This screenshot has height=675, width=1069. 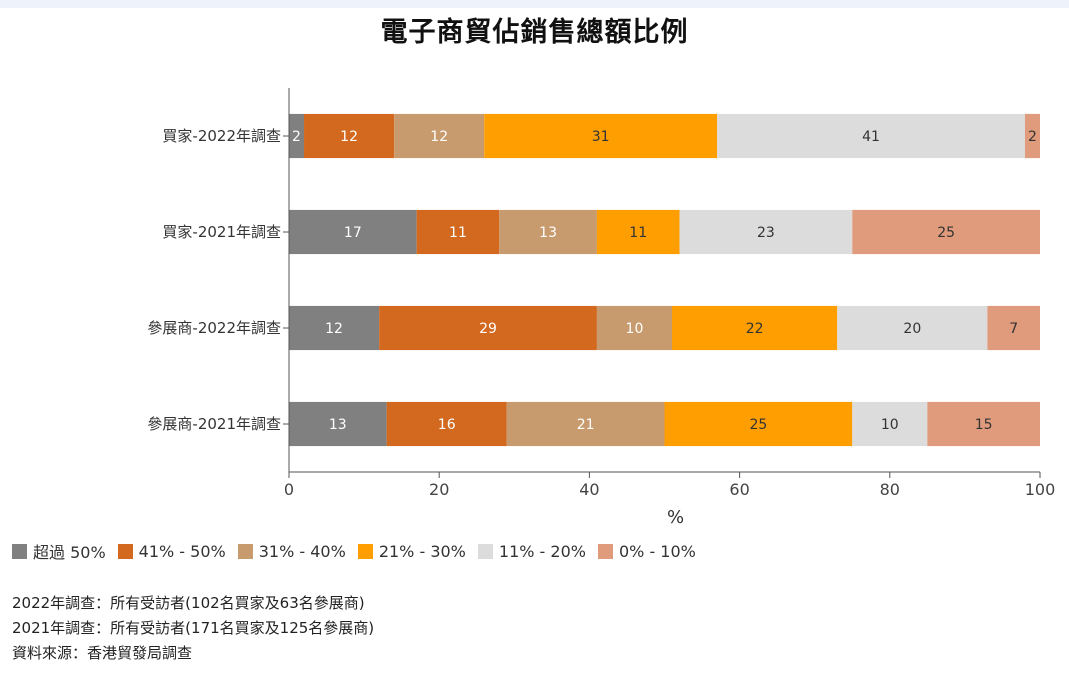 I want to click on data-label: 7, so click(x=1013, y=329).